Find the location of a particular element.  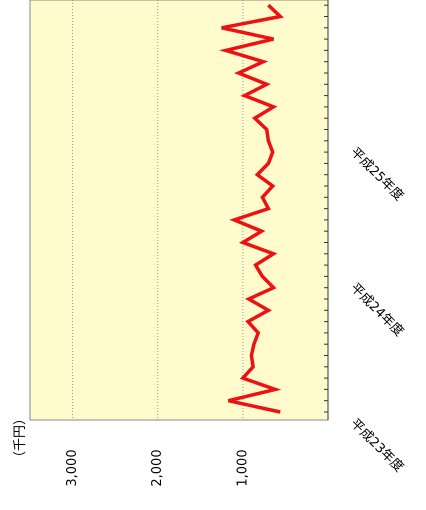

y-tick-label: 3,000 is located at coordinates (72, 467).